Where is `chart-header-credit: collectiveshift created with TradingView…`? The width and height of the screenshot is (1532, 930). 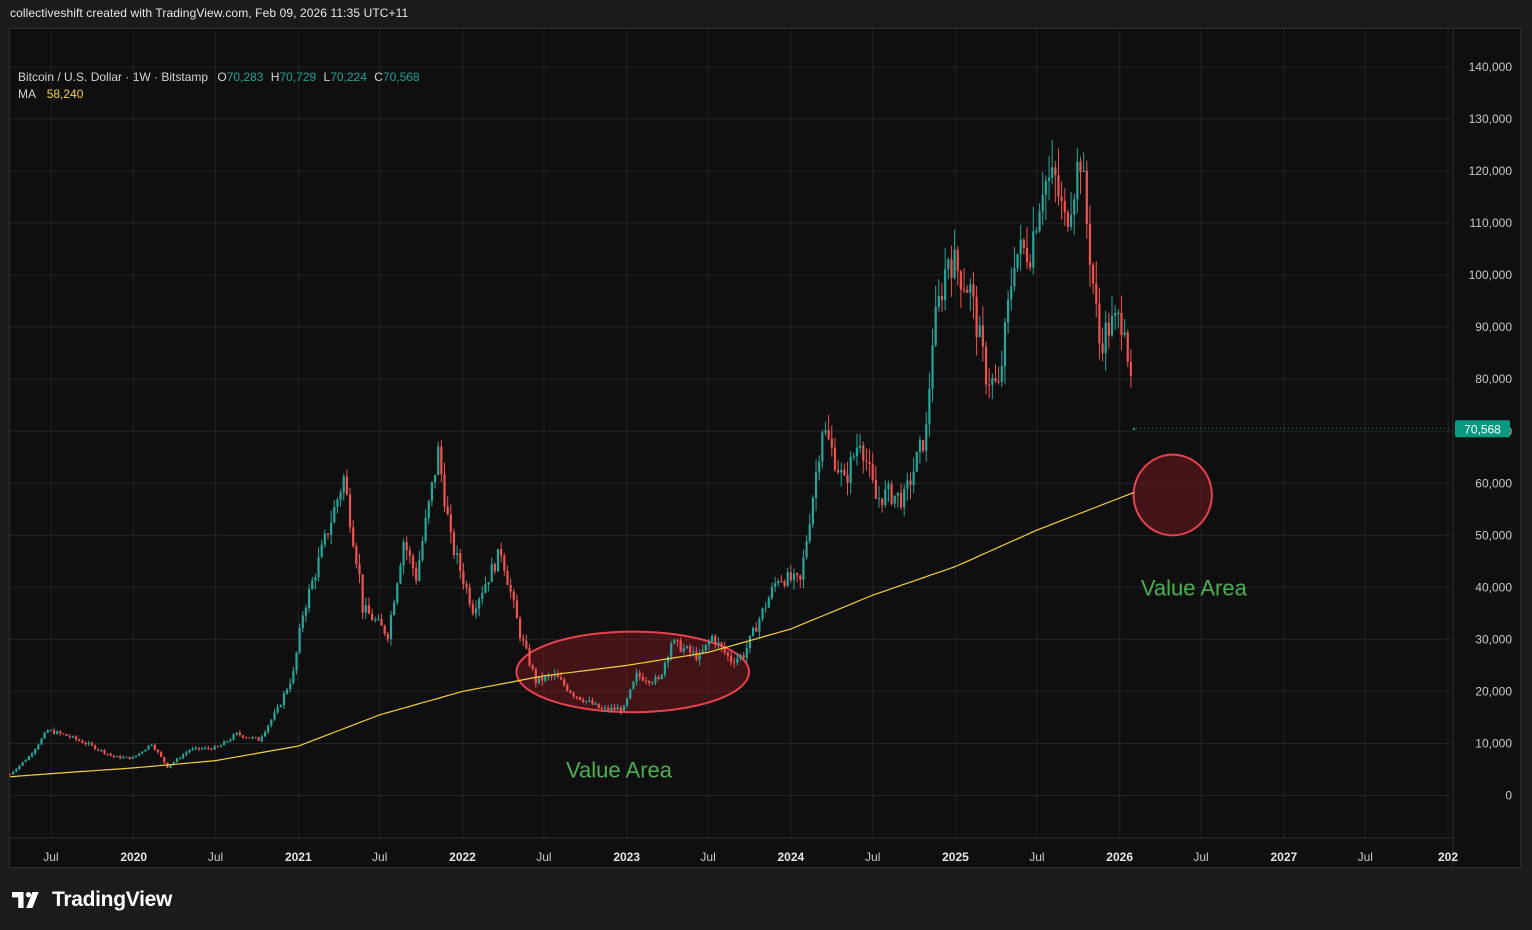 chart-header-credit: collectiveshift created with TradingView… is located at coordinates (209, 13).